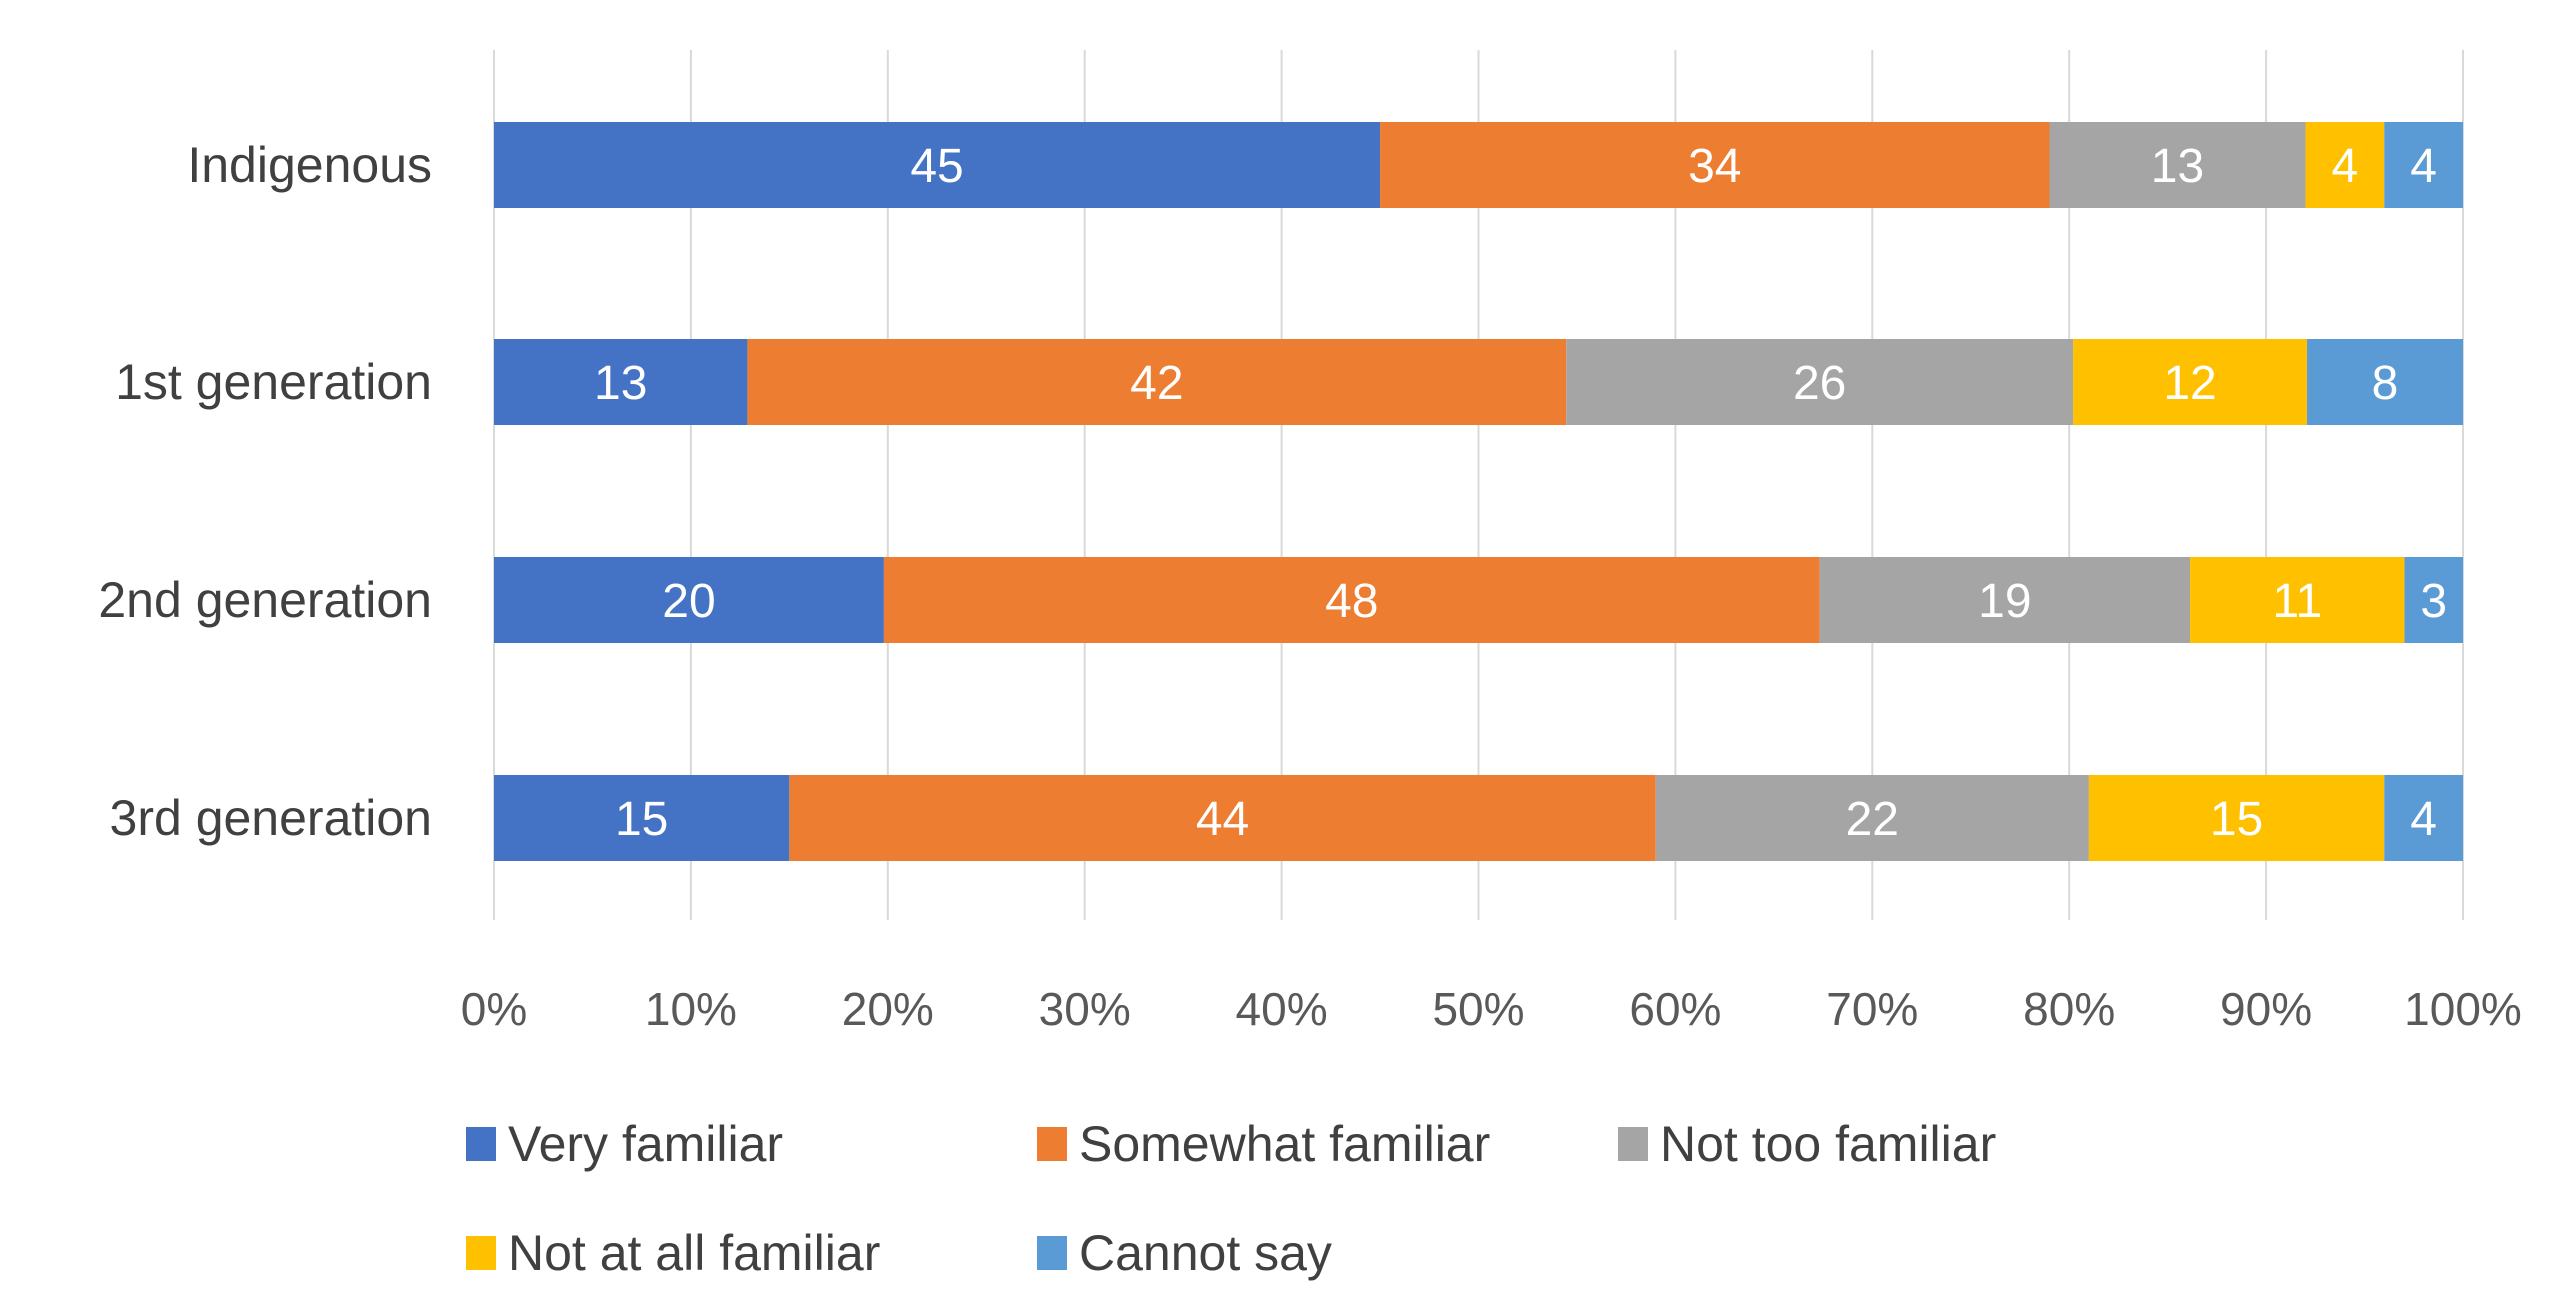  I want to click on x-tick-label: 40%, so click(1282, 1009).